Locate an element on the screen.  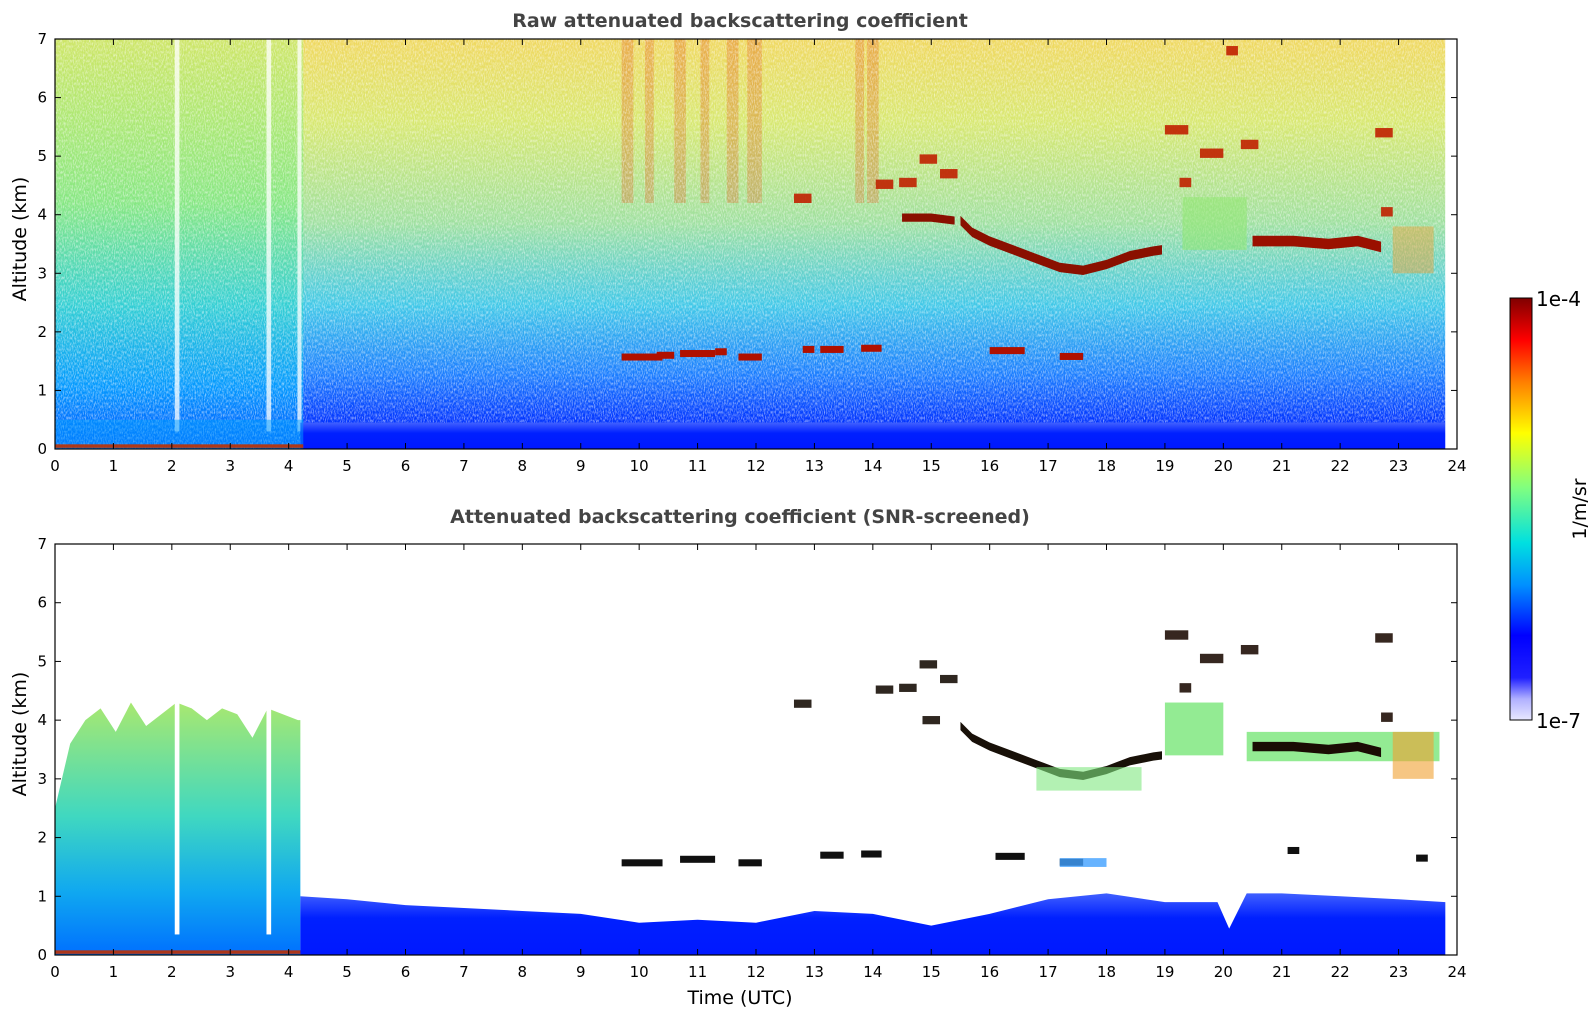
cloud-haze is located at coordinates (1214, 223).